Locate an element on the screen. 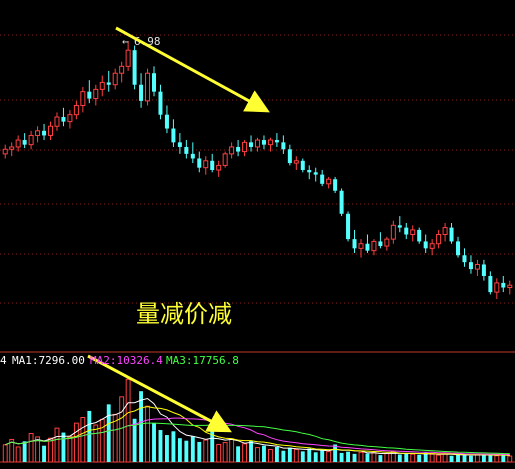 The image size is (515, 469). annotation-volume-down-price-down: 量减价减 is located at coordinates (184, 314).